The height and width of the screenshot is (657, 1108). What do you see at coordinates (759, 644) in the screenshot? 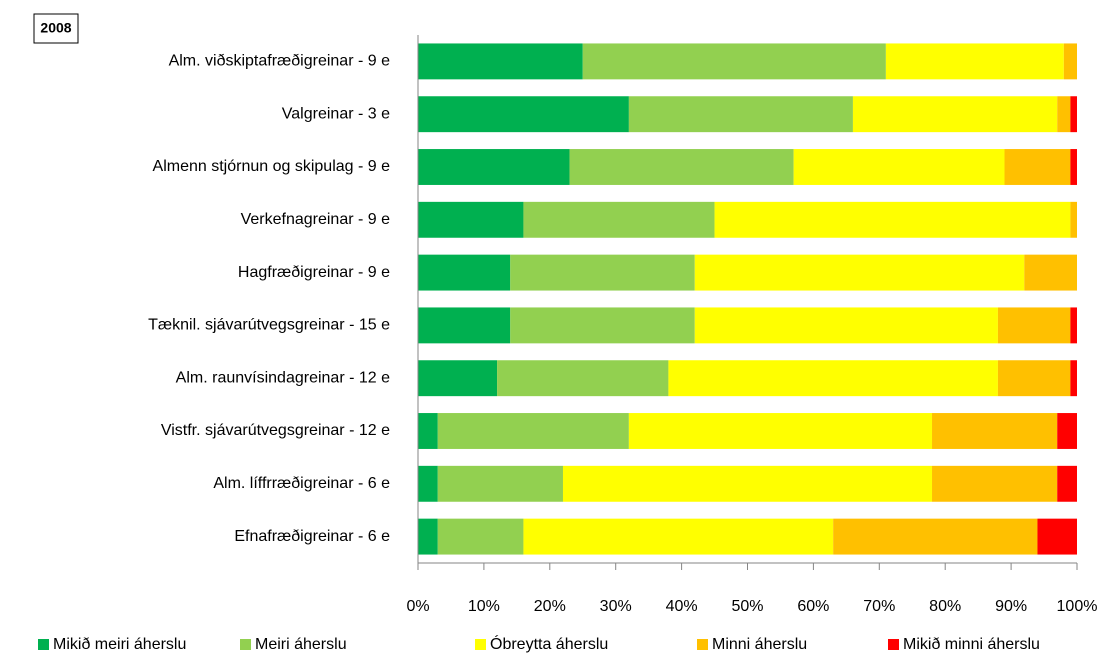
I see `legend-label: Minni áherslu` at bounding box center [759, 644].